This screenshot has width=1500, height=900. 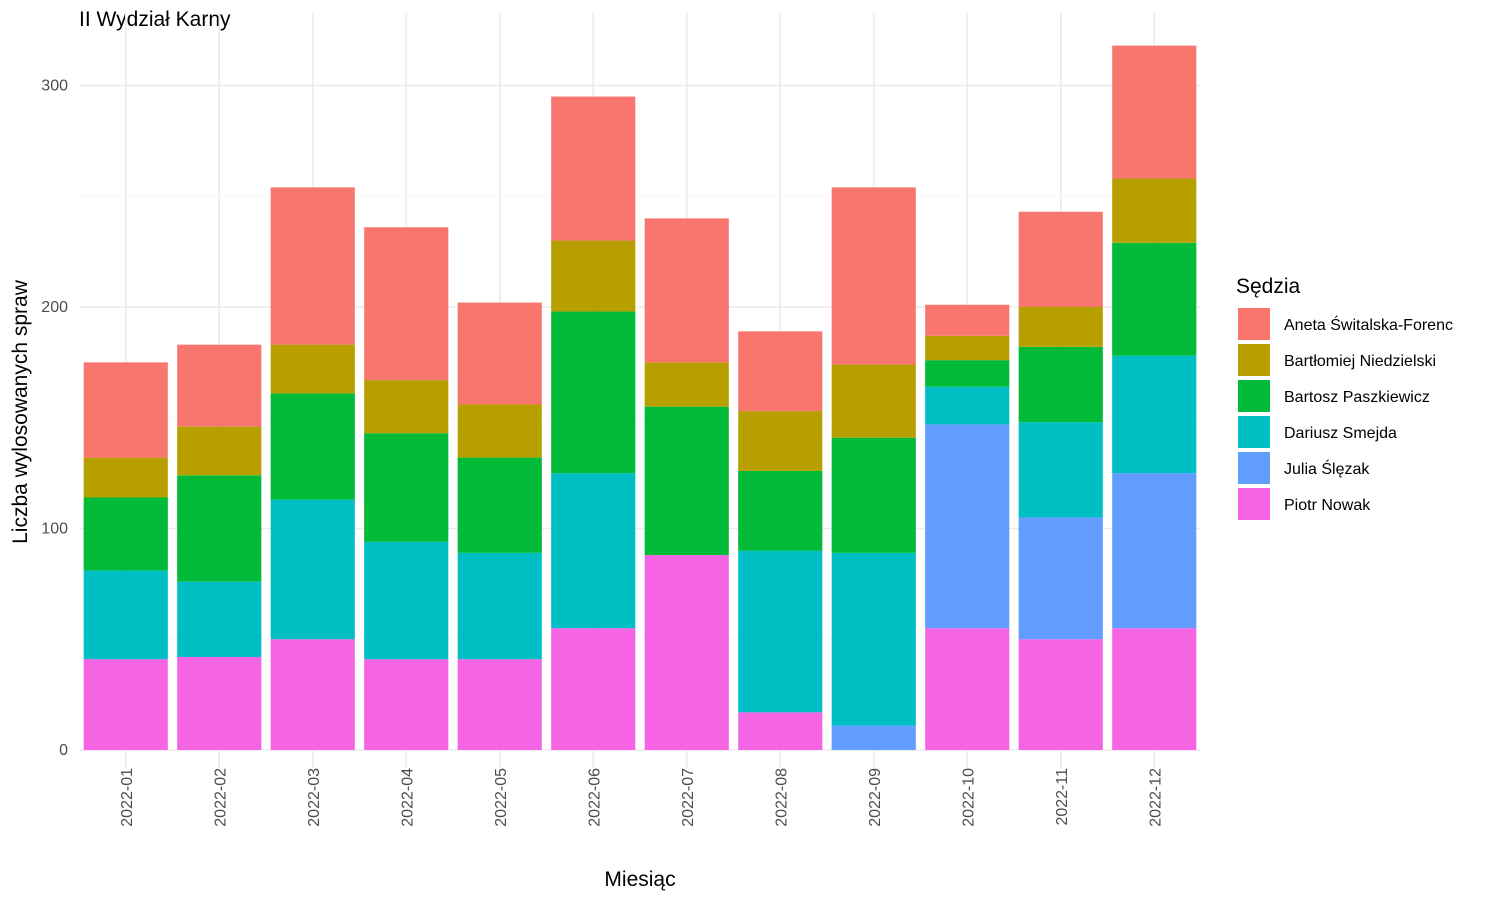 I want to click on legend-title: Sędzia, so click(x=1268, y=286).